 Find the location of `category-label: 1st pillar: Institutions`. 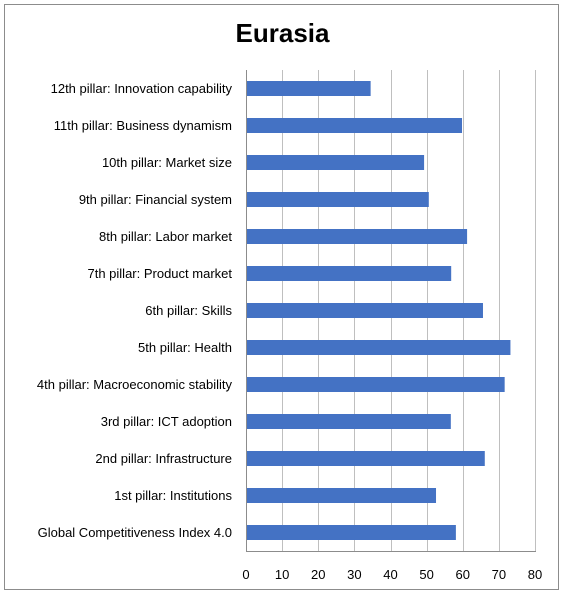

category-label: 1st pillar: Institutions is located at coordinates (173, 495).